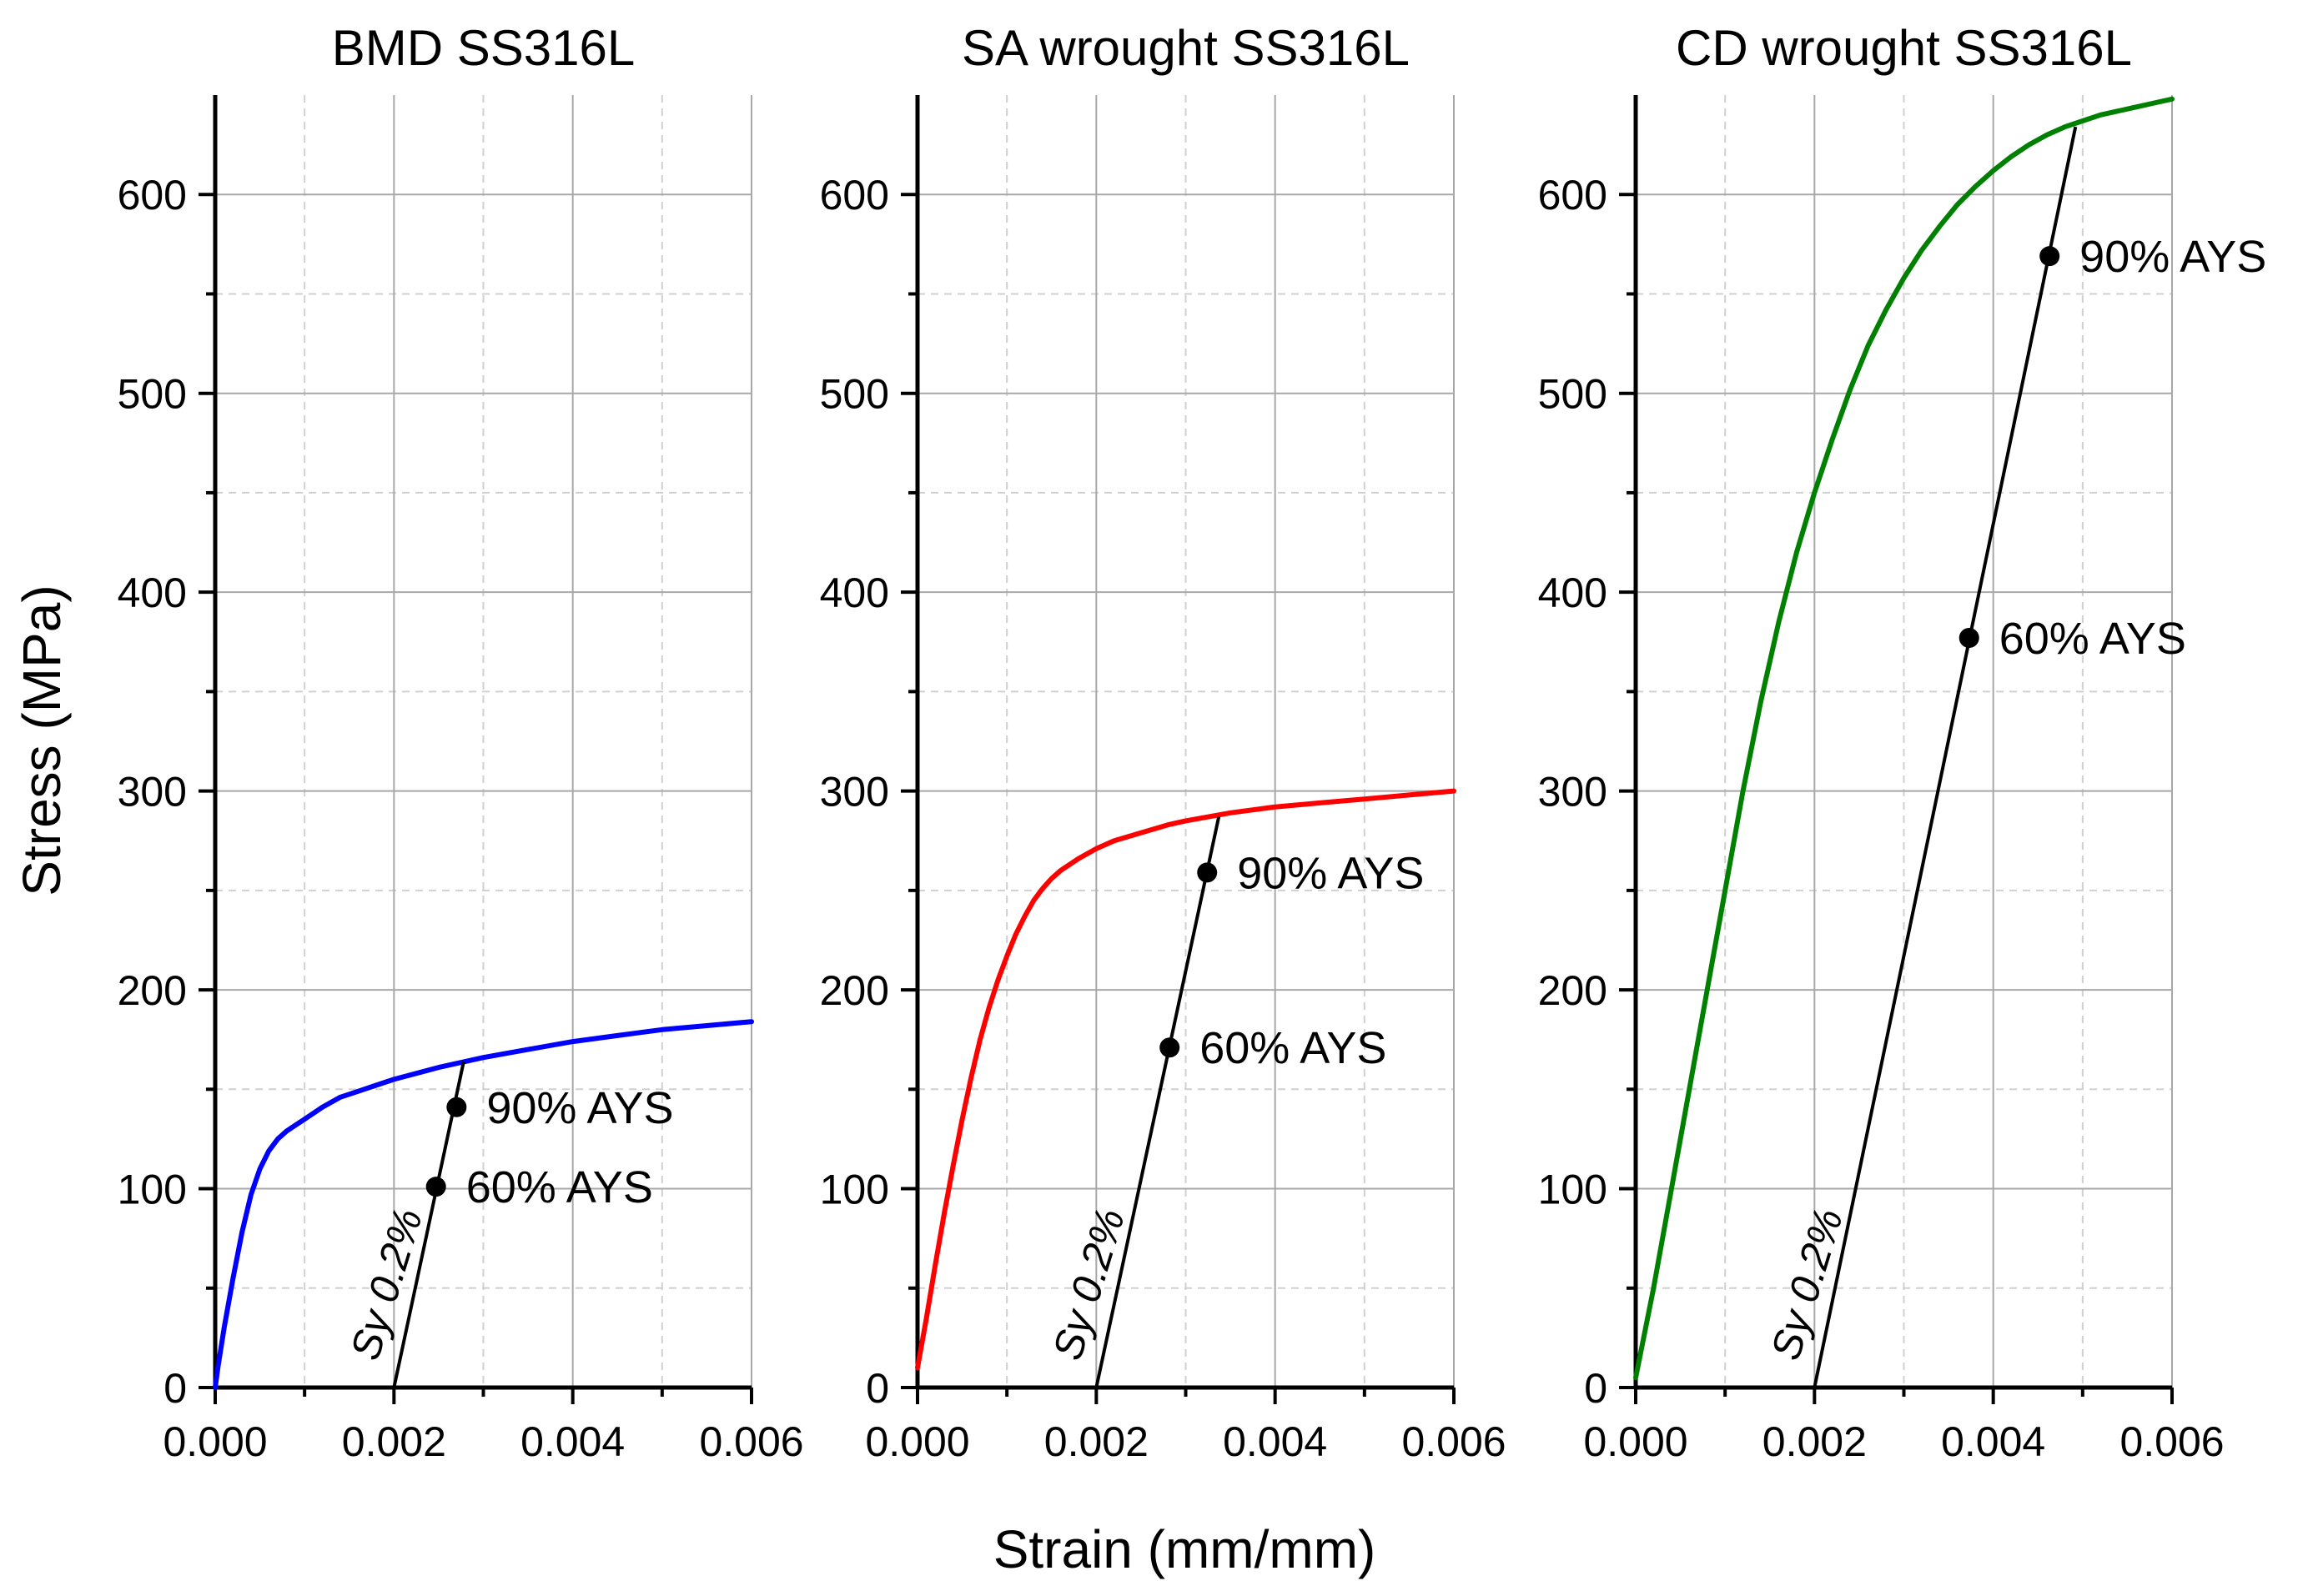  What do you see at coordinates (42, 741) in the screenshot?
I see `y-axis-title: Stress (MPa)` at bounding box center [42, 741].